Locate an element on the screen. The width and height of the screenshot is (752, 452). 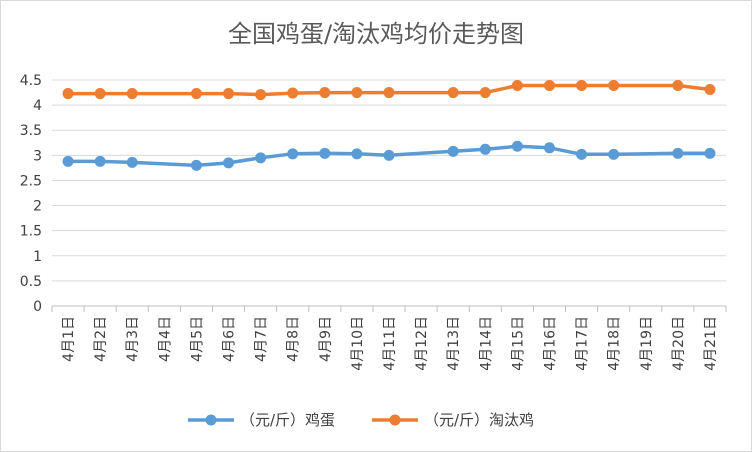
y-tick-label: 4 is located at coordinates (37, 106).